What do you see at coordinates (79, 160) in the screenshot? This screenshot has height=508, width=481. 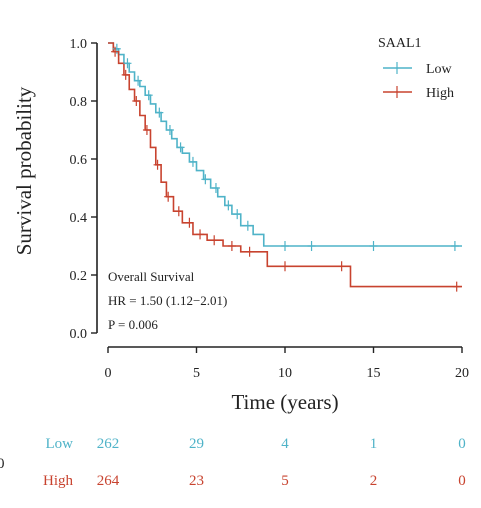 I see `y-tick-label: 0.6` at bounding box center [79, 160].